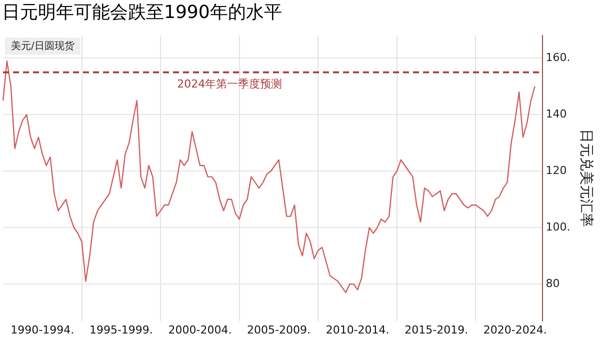  I want to click on y-tick-label: 120, so click(556, 170).